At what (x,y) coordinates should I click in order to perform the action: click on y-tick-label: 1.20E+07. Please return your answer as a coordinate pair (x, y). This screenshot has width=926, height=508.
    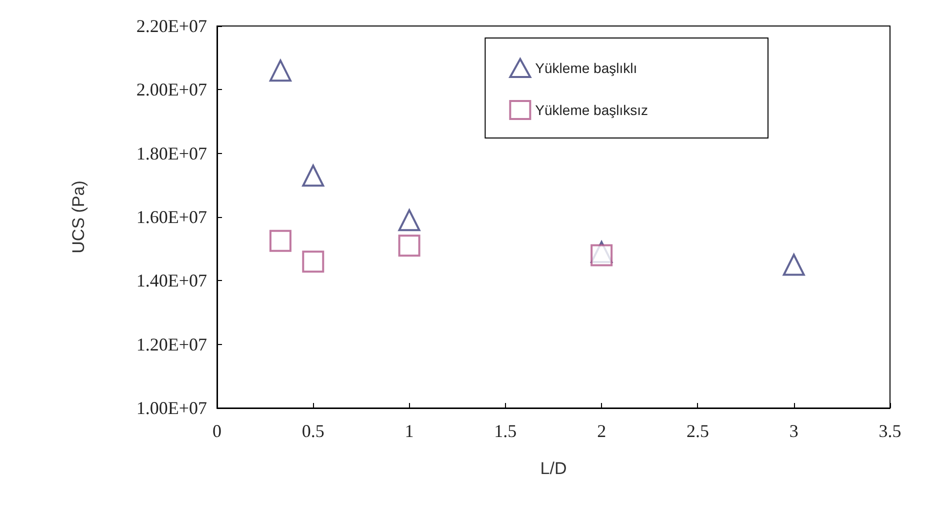
    Looking at the image, I should click on (171, 344).